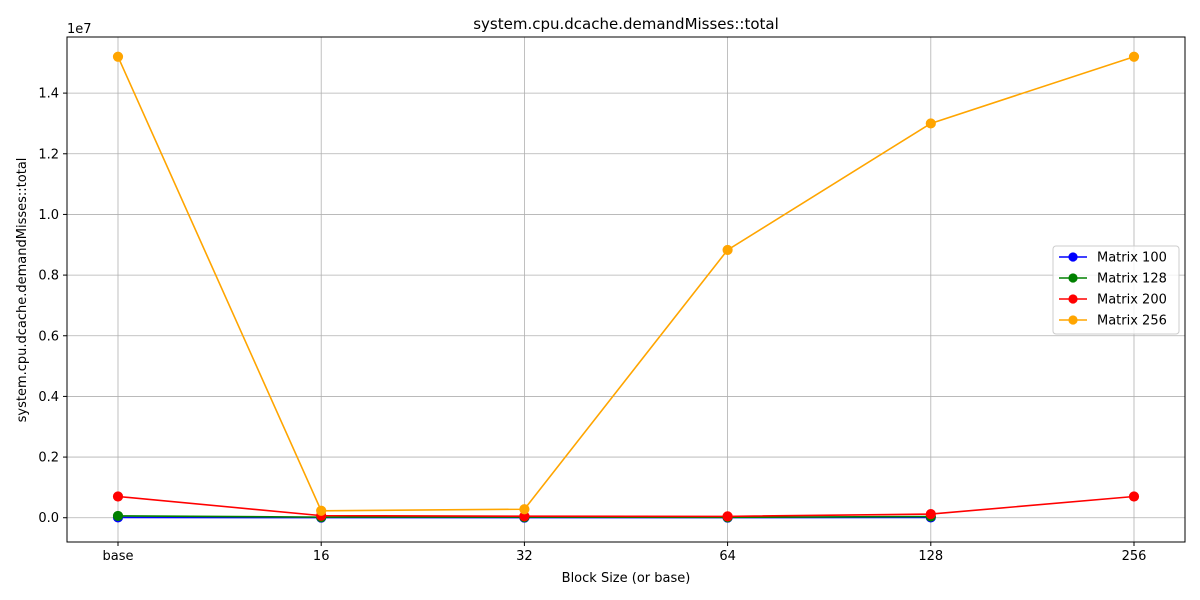 This screenshot has height=600, width=1200. What do you see at coordinates (625, 553) in the screenshot?
I see `x-axis-ticks: base 16 32 64 128 256` at bounding box center [625, 553].